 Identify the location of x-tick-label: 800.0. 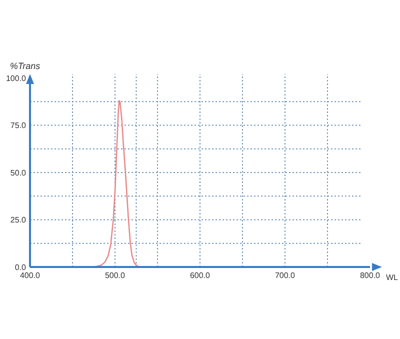
(370, 275).